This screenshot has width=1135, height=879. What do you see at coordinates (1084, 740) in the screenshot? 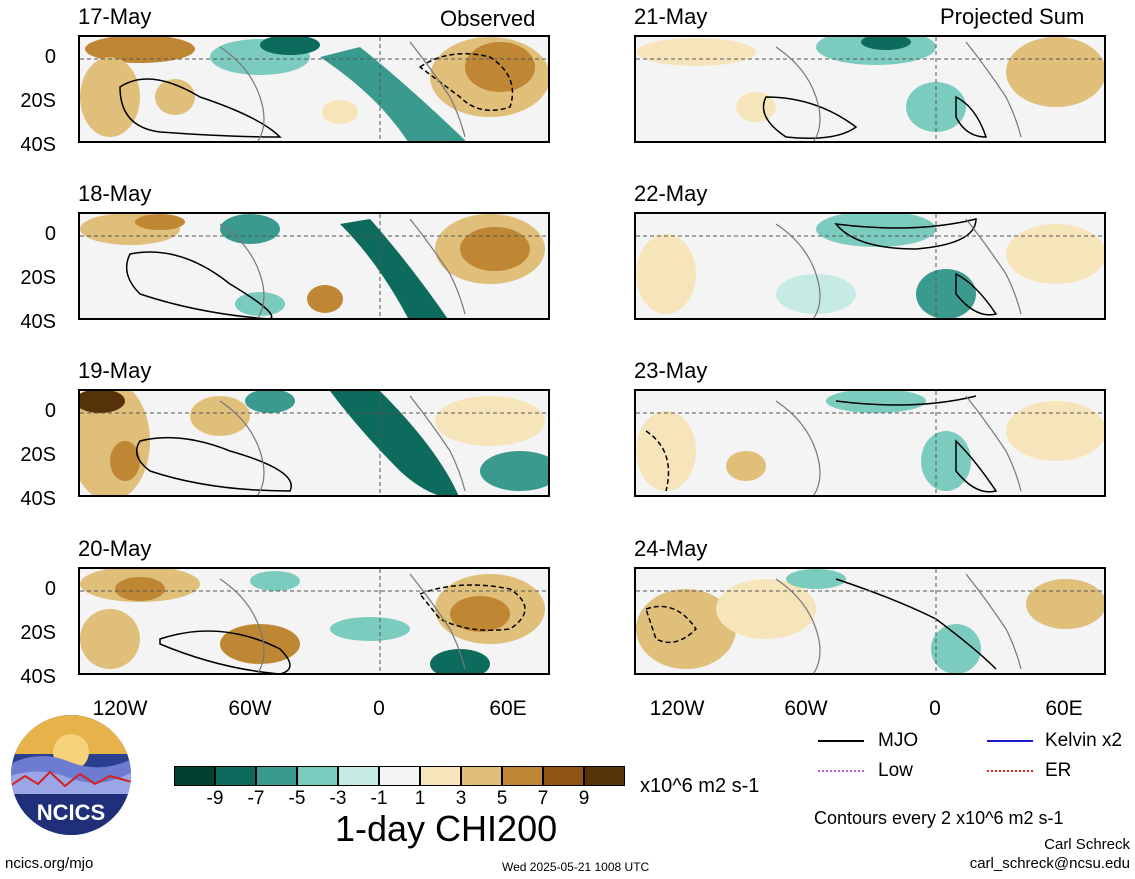
I see `kelvin-legend-label: Kelvin x2` at bounding box center [1084, 740].